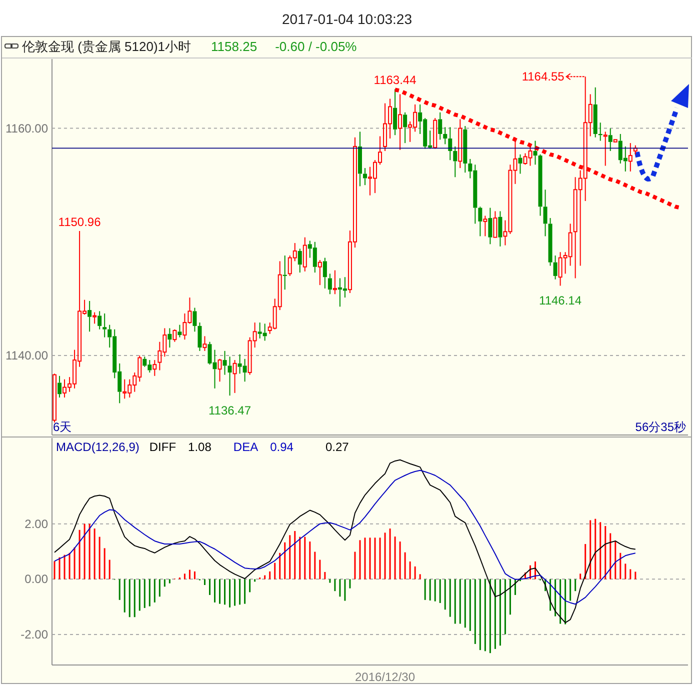  What do you see at coordinates (107, 46) in the screenshot?
I see `chart-subtitle: 伦敦金现 (贵金属 5120)1小时` at bounding box center [107, 46].